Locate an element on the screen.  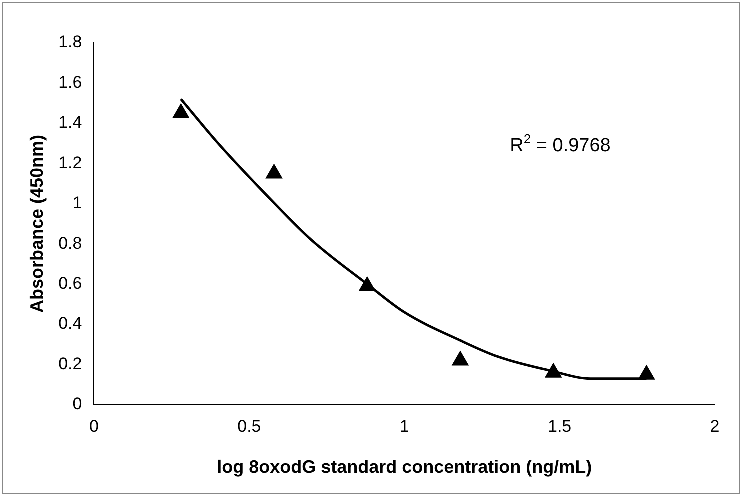
y-tick-label: 1.8 is located at coordinates (70, 42).